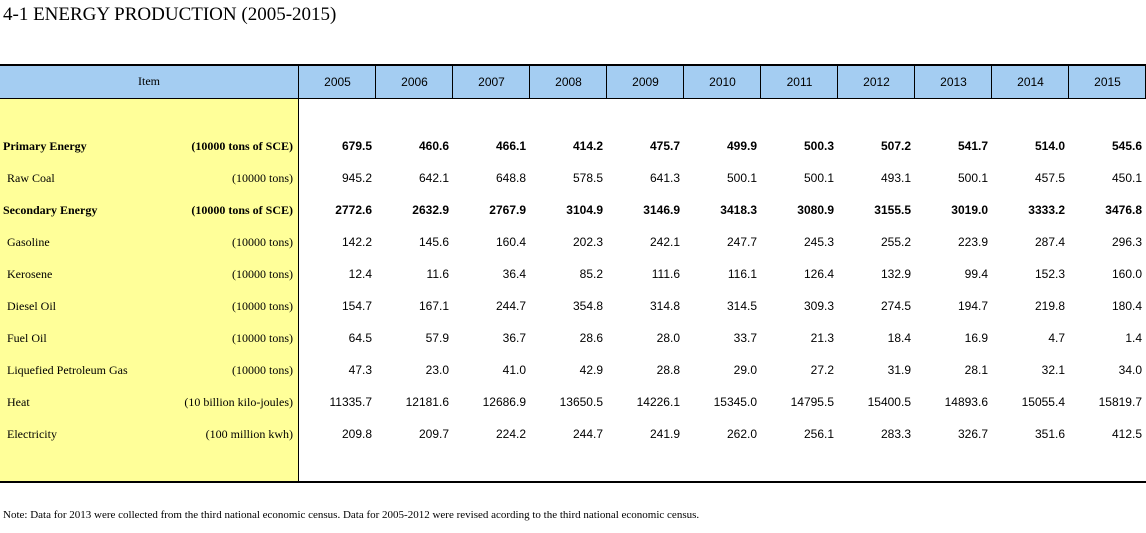 This screenshot has height=533, width=1146. What do you see at coordinates (741, 146) in the screenshot?
I see `table-cell: 499.9` at bounding box center [741, 146].